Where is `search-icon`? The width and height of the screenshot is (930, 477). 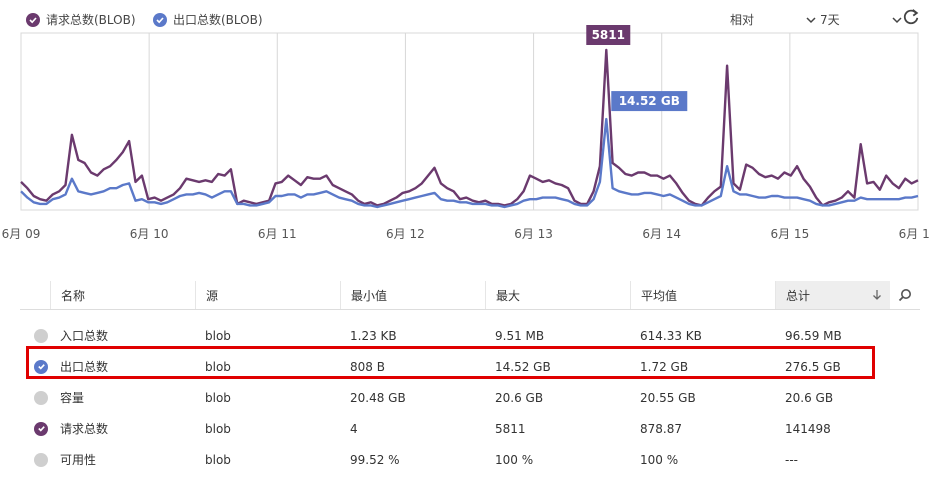
search-icon is located at coordinates (905, 295).